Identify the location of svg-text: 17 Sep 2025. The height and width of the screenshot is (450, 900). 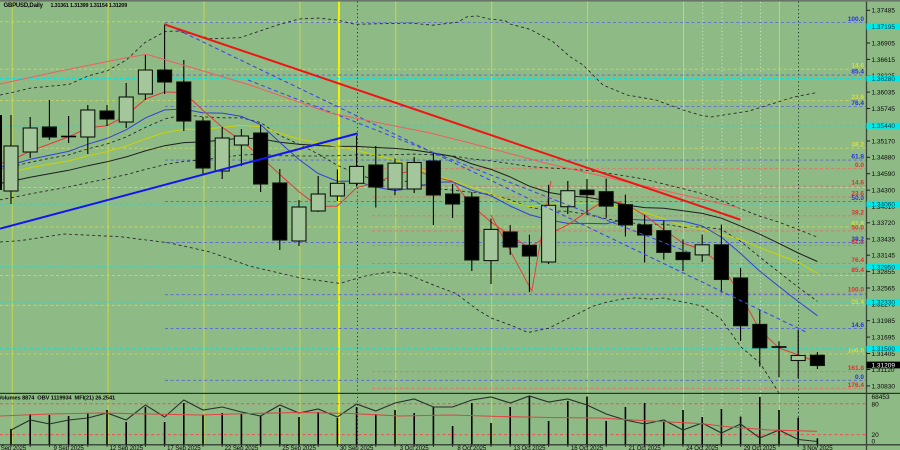
(184, 447).